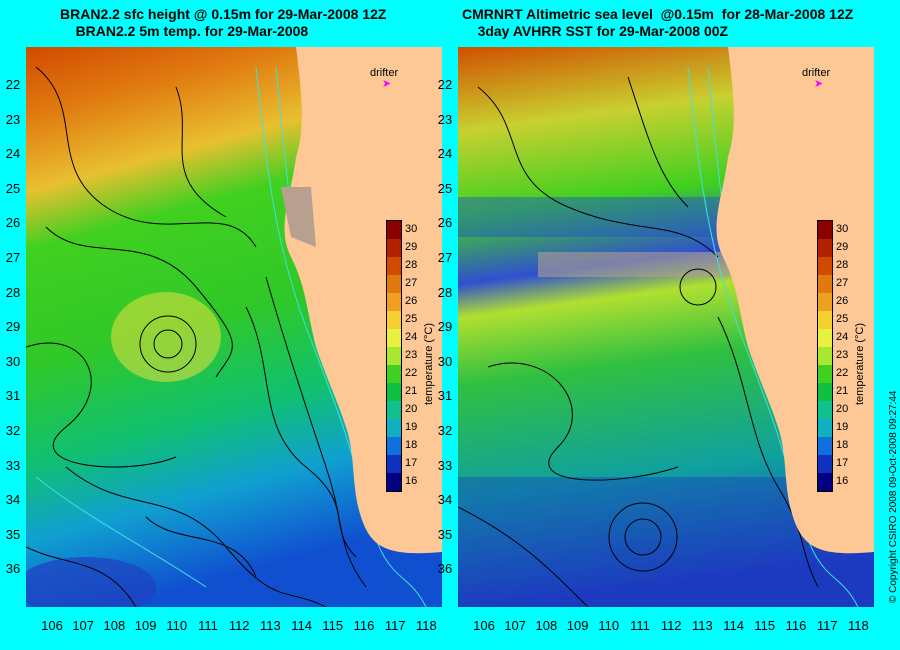  I want to click on latitude-label: 22, so click(13, 84).